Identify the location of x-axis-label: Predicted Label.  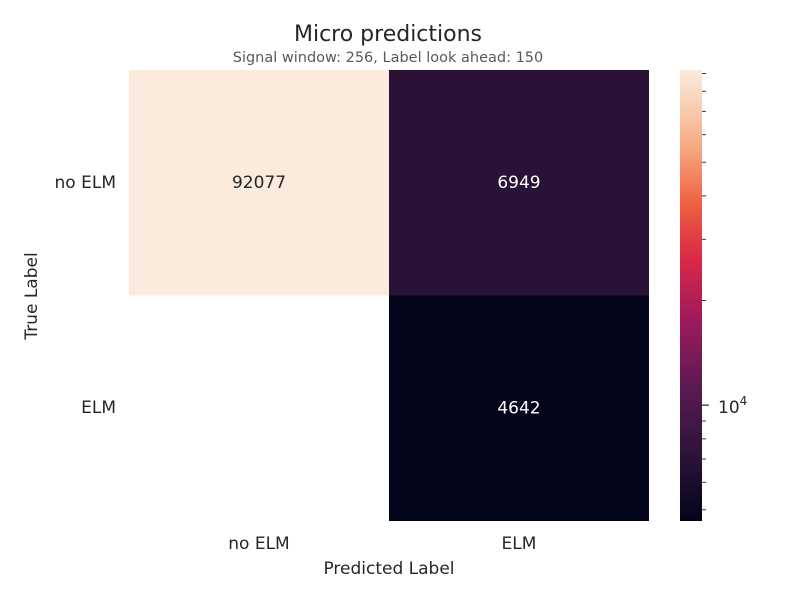
(388, 569).